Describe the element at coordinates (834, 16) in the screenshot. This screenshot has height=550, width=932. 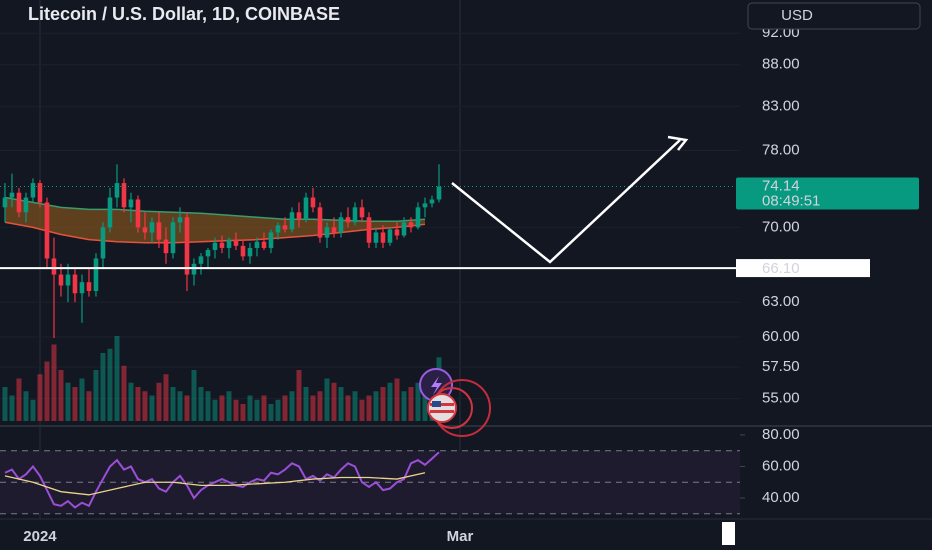
I see `currency-button` at that location.